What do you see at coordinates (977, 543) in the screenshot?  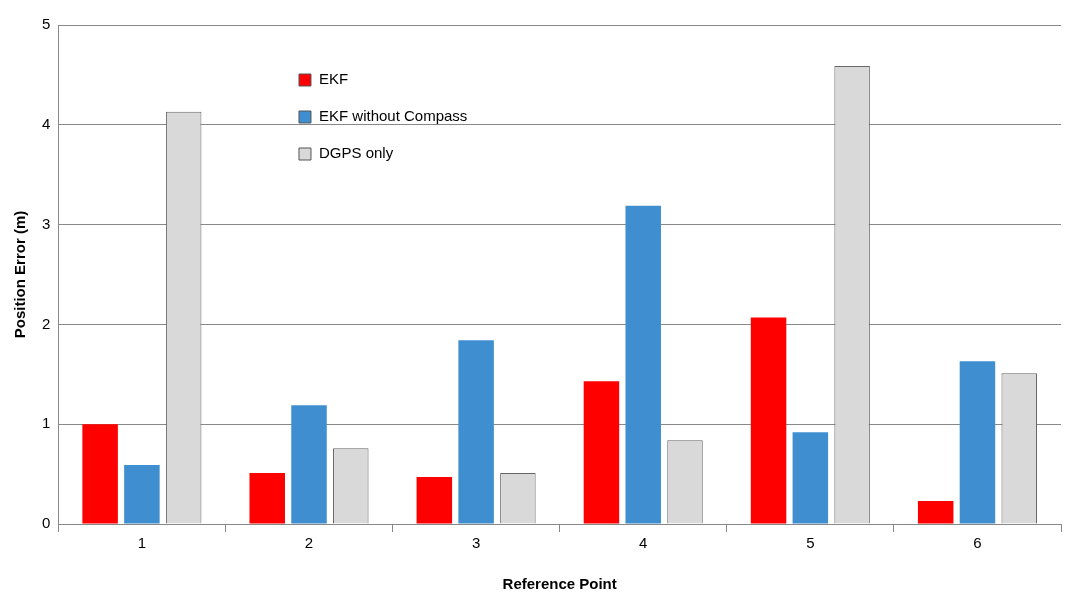 I see `x-tick-label: 6` at bounding box center [977, 543].